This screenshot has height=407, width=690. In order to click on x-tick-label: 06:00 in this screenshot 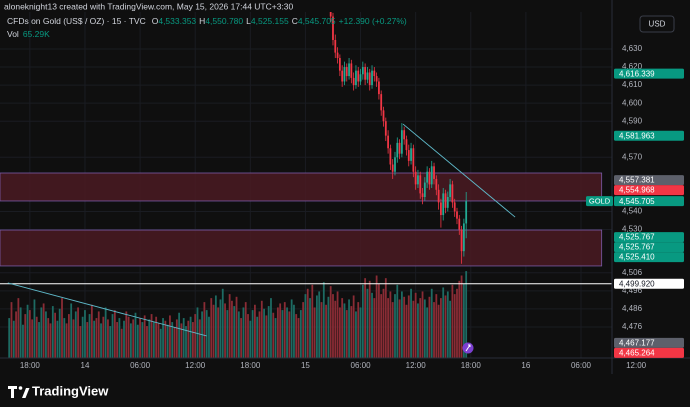, I will do `click(140, 365)`.